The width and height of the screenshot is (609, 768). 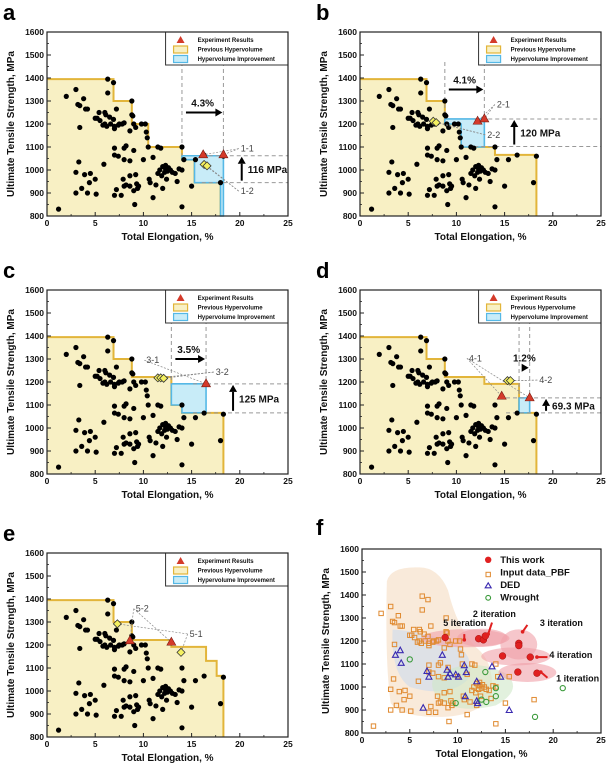 I want to click on legend-pareto-swatch, so click(x=180, y=570).